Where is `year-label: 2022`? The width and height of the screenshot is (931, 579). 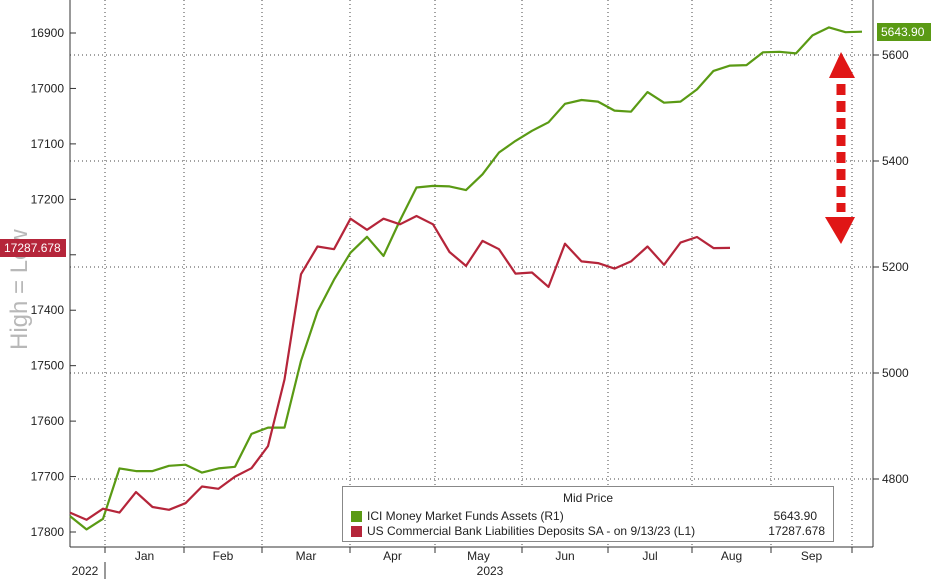 year-label: 2022 is located at coordinates (85, 571).